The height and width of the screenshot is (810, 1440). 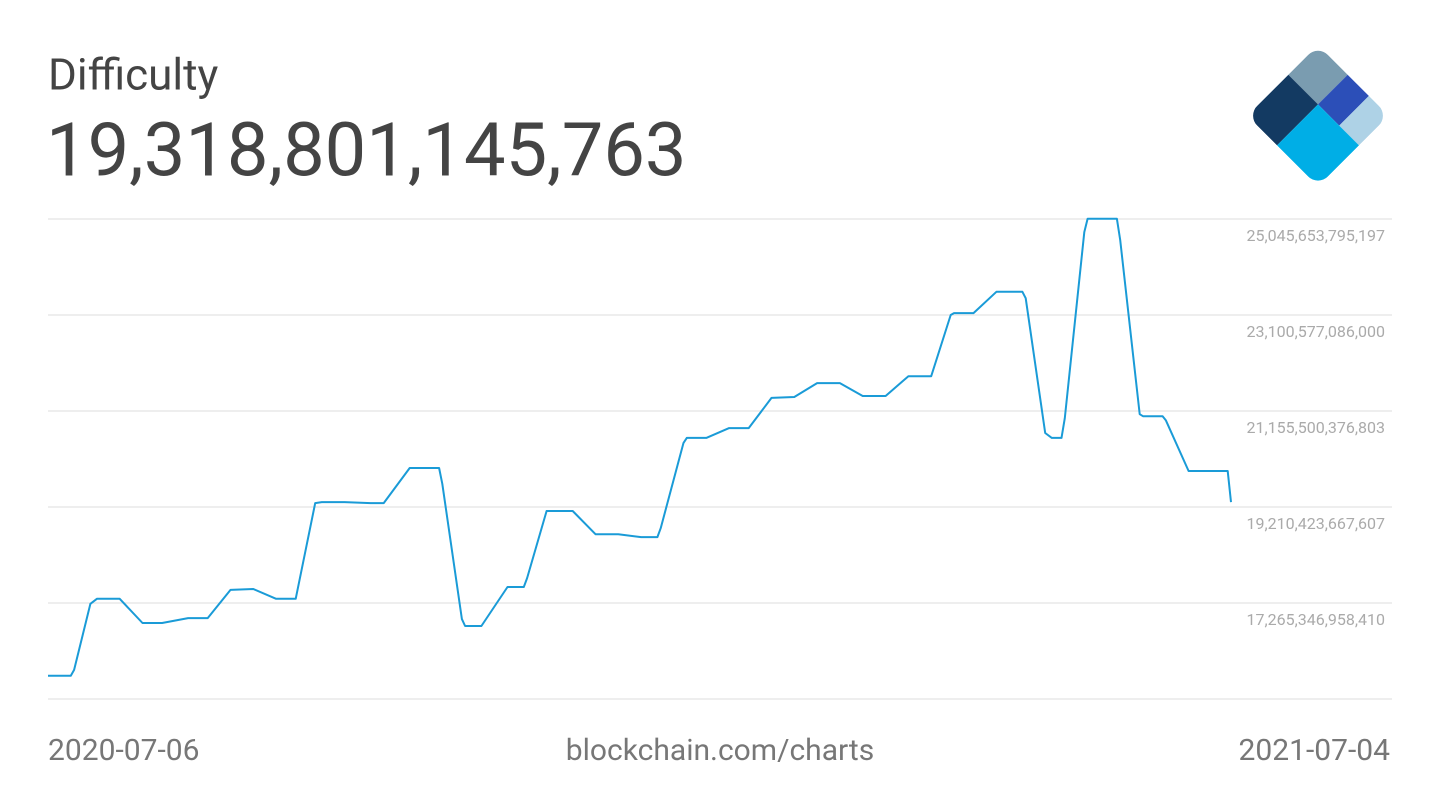 What do you see at coordinates (123, 750) in the screenshot?
I see `x-start-label: 2020-07-06` at bounding box center [123, 750].